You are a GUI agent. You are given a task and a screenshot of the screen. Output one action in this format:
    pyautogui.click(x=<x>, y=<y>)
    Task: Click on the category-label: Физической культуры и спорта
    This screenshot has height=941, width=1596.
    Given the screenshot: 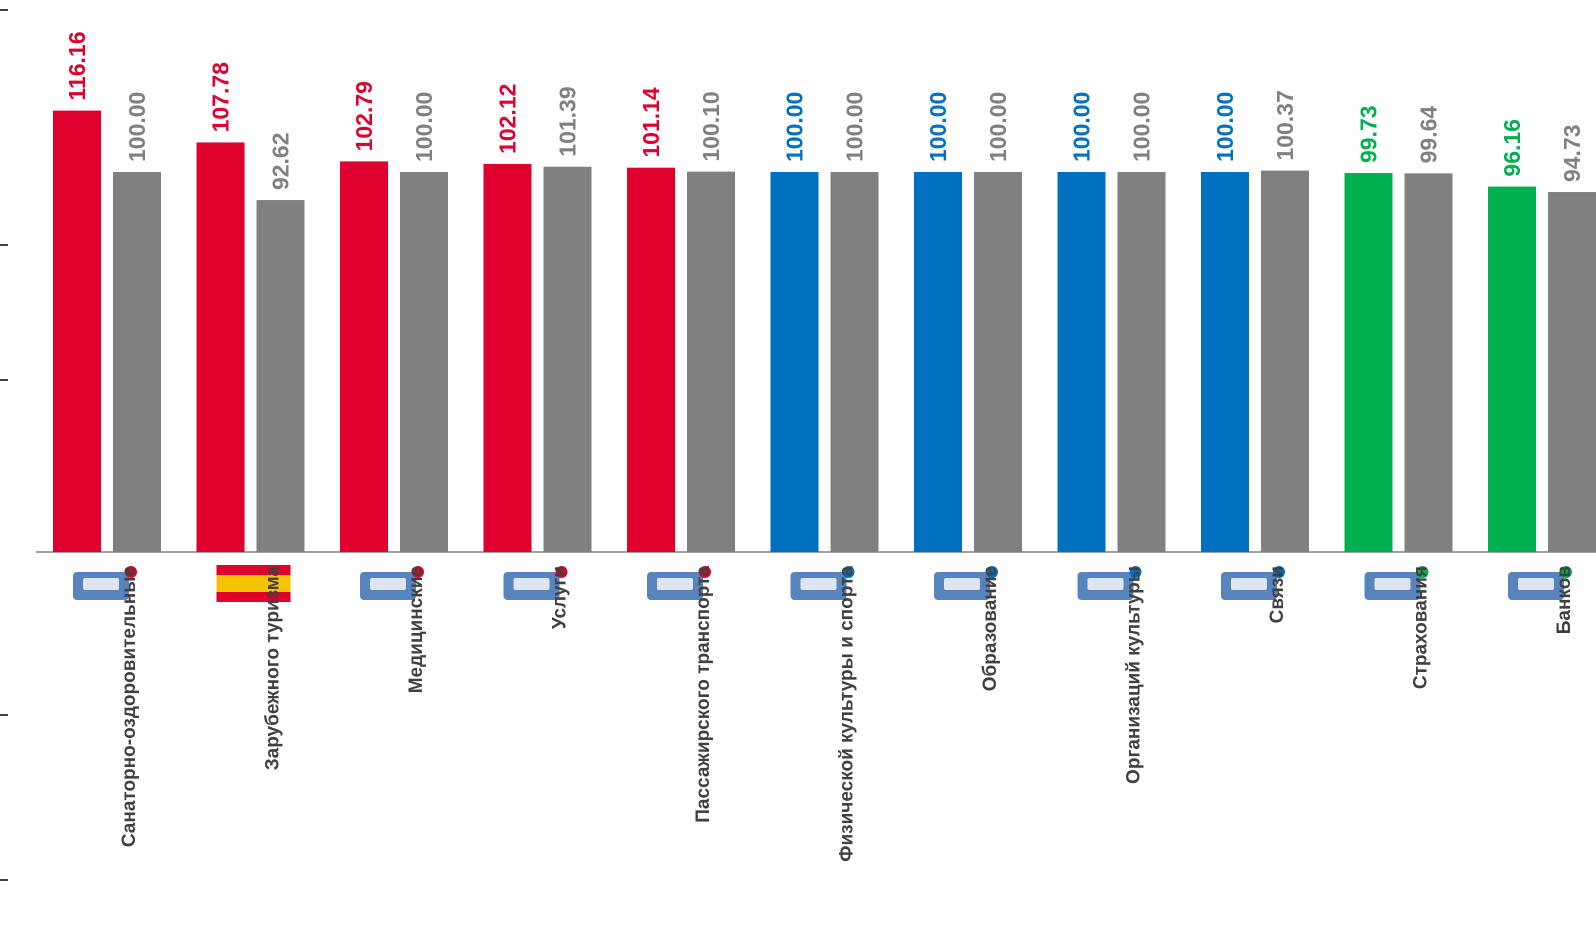 What is the action you would take?
    pyautogui.click(x=847, y=714)
    